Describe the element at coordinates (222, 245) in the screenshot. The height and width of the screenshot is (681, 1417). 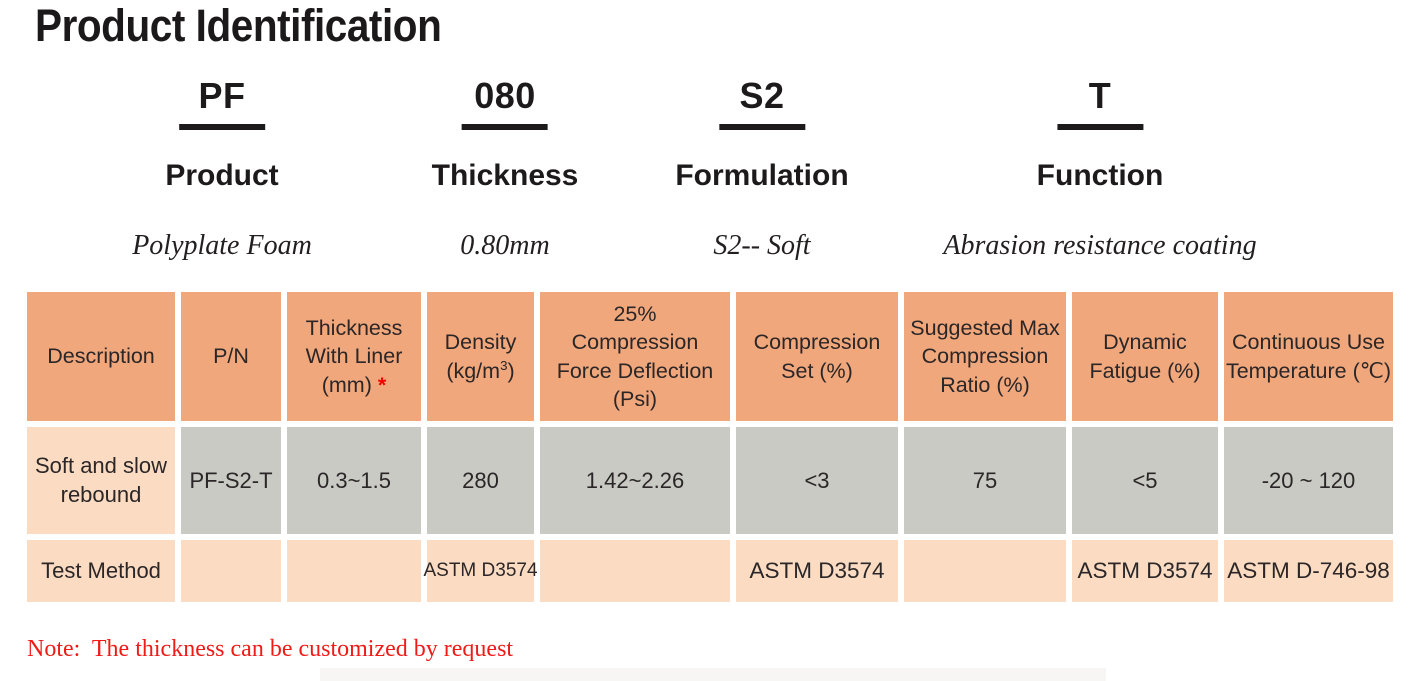
I see `code-description-product: Polyplate Foam` at that location.